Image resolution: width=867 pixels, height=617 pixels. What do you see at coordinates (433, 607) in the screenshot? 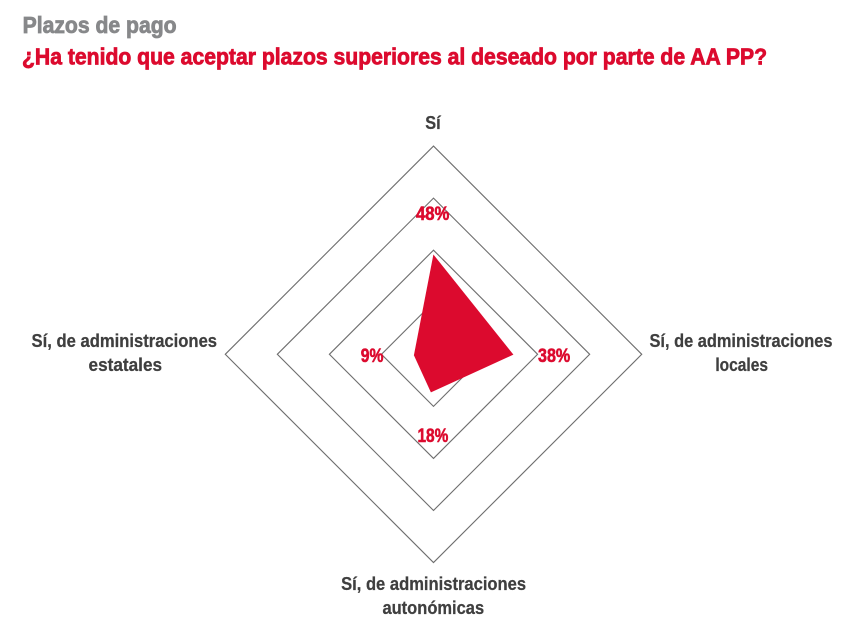
I see `svg-text: autonómicas` at bounding box center [433, 607].